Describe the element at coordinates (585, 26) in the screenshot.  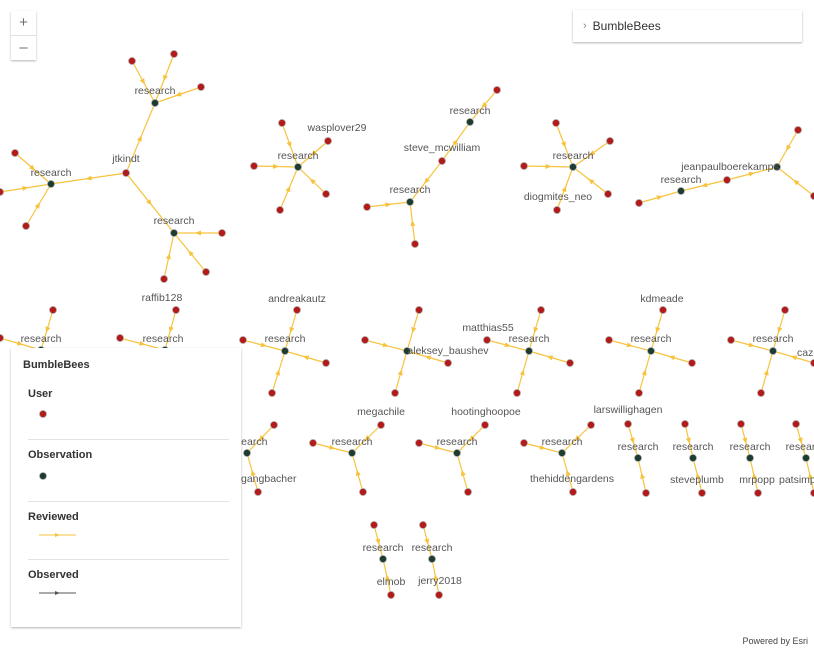
I see `chevron-right-icon: ›` at that location.